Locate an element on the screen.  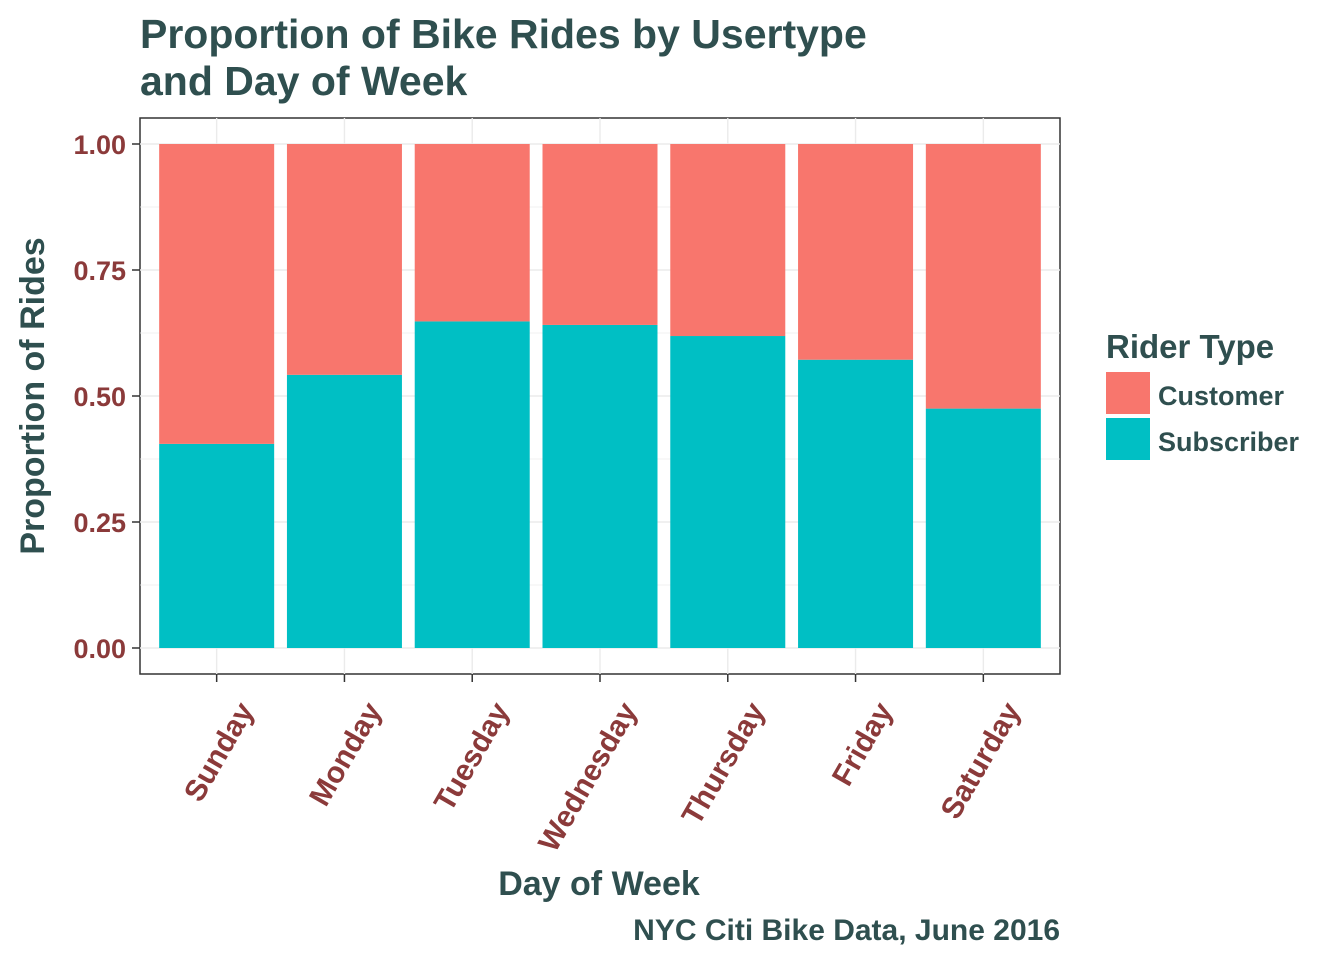
bar-subscriber-sunday is located at coordinates (217, 545).